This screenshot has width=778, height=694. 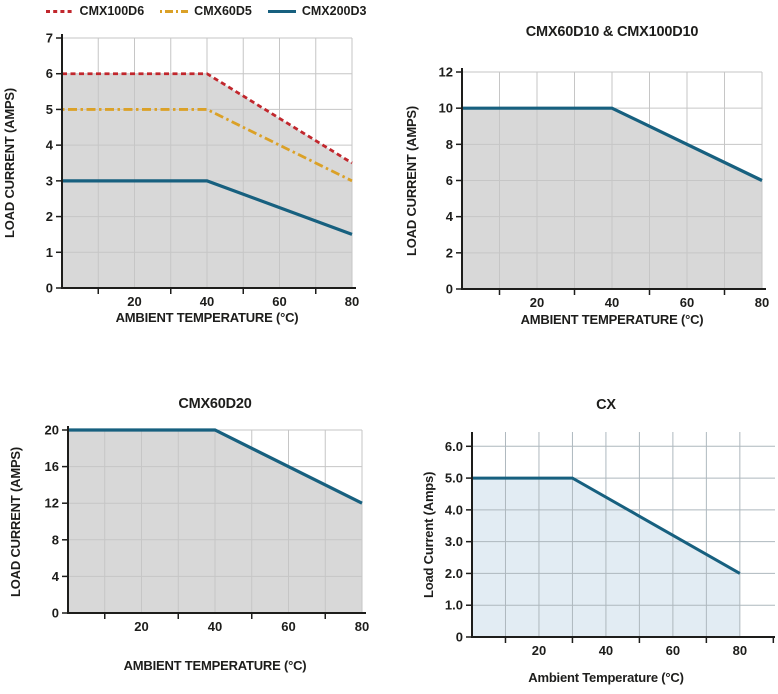 I want to click on y-tick-label: 20, so click(x=52, y=430).